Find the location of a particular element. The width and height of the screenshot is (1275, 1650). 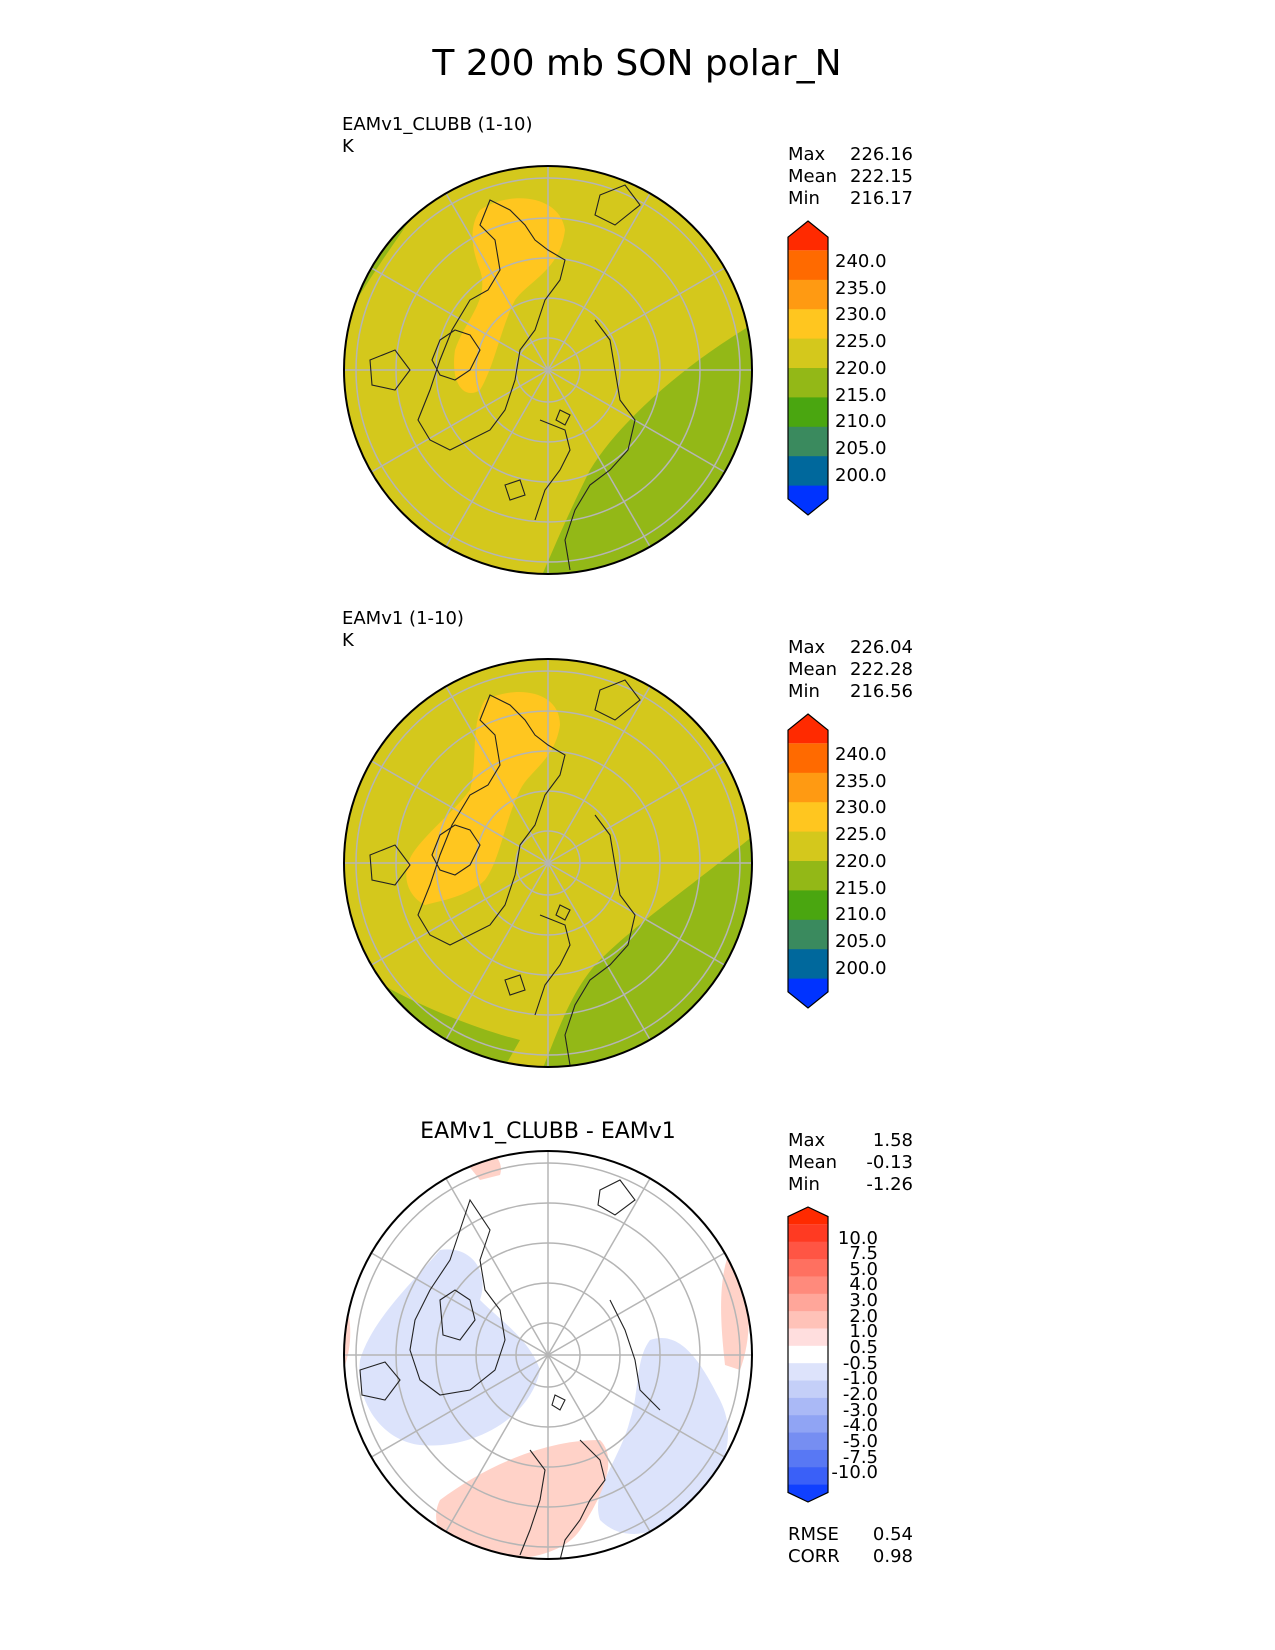

stat-value: 226.04 is located at coordinates (881, 647).